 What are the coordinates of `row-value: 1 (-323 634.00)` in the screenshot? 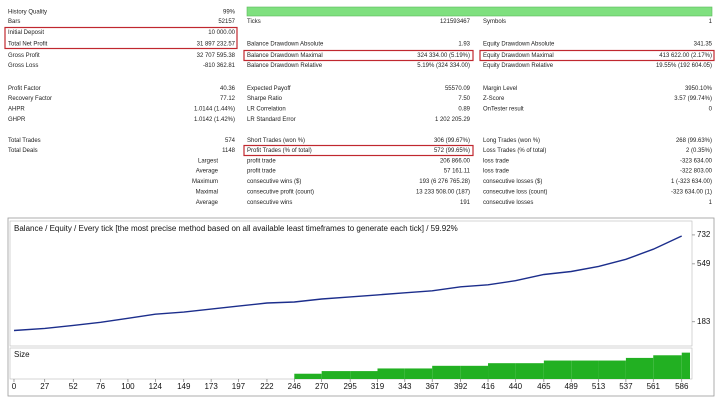 It's located at (691, 182).